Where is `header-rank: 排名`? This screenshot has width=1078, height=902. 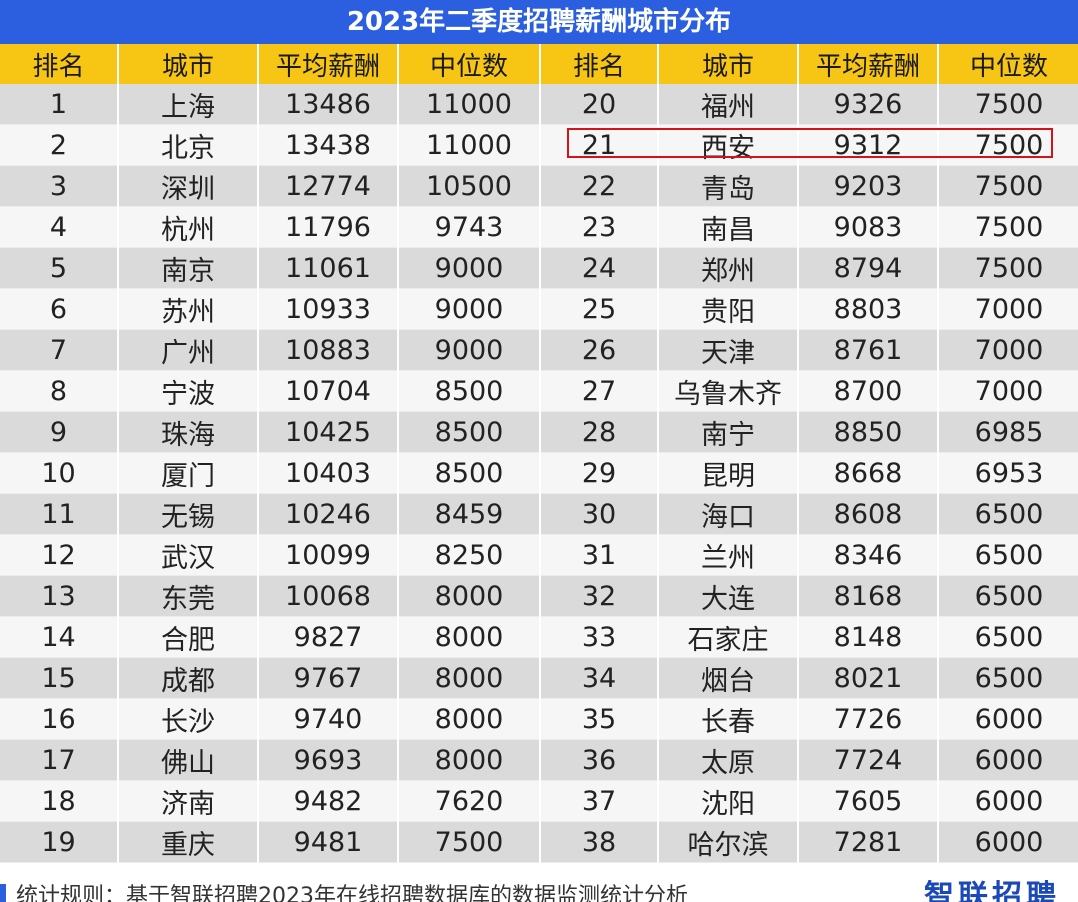 header-rank: 排名 is located at coordinates (59, 64).